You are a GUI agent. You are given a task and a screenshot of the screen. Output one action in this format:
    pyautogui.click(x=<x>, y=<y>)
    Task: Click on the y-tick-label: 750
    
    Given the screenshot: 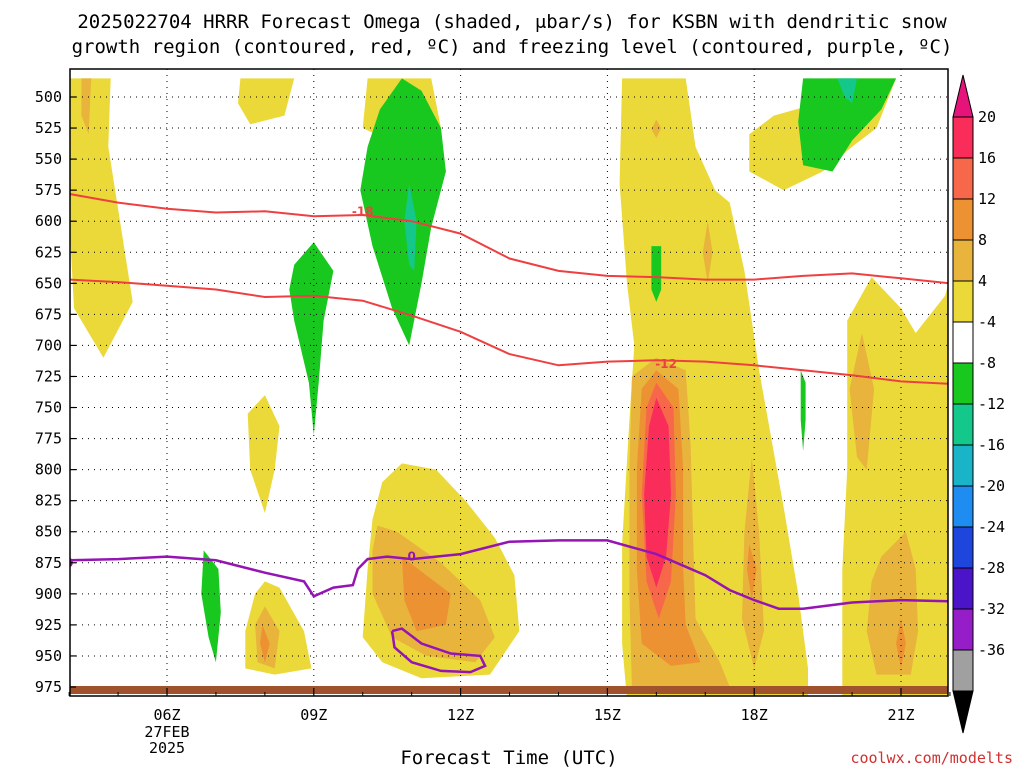 What is the action you would take?
    pyautogui.click(x=48, y=408)
    